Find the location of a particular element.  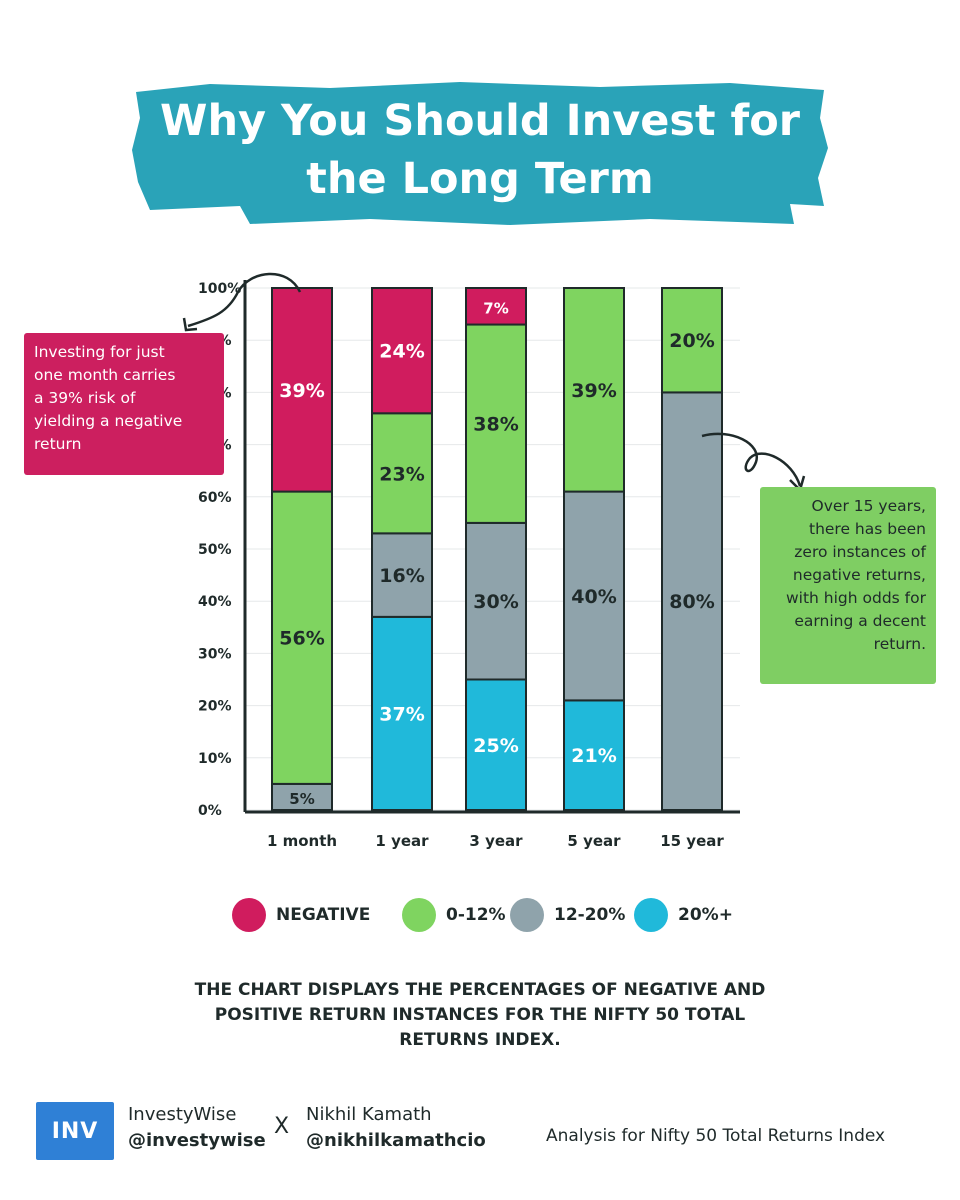

data-label: 20% is located at coordinates (691, 341).